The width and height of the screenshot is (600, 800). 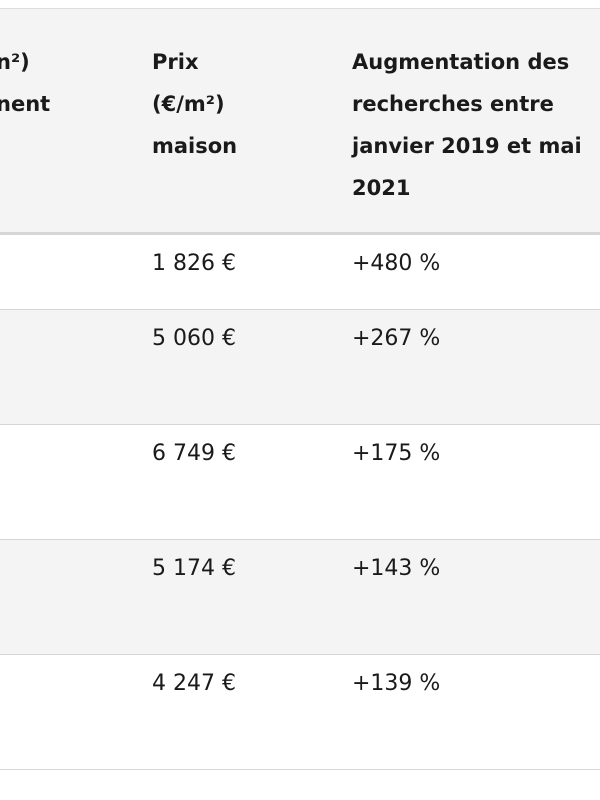 I want to click on table-cell: +143 %, so click(x=396, y=568).